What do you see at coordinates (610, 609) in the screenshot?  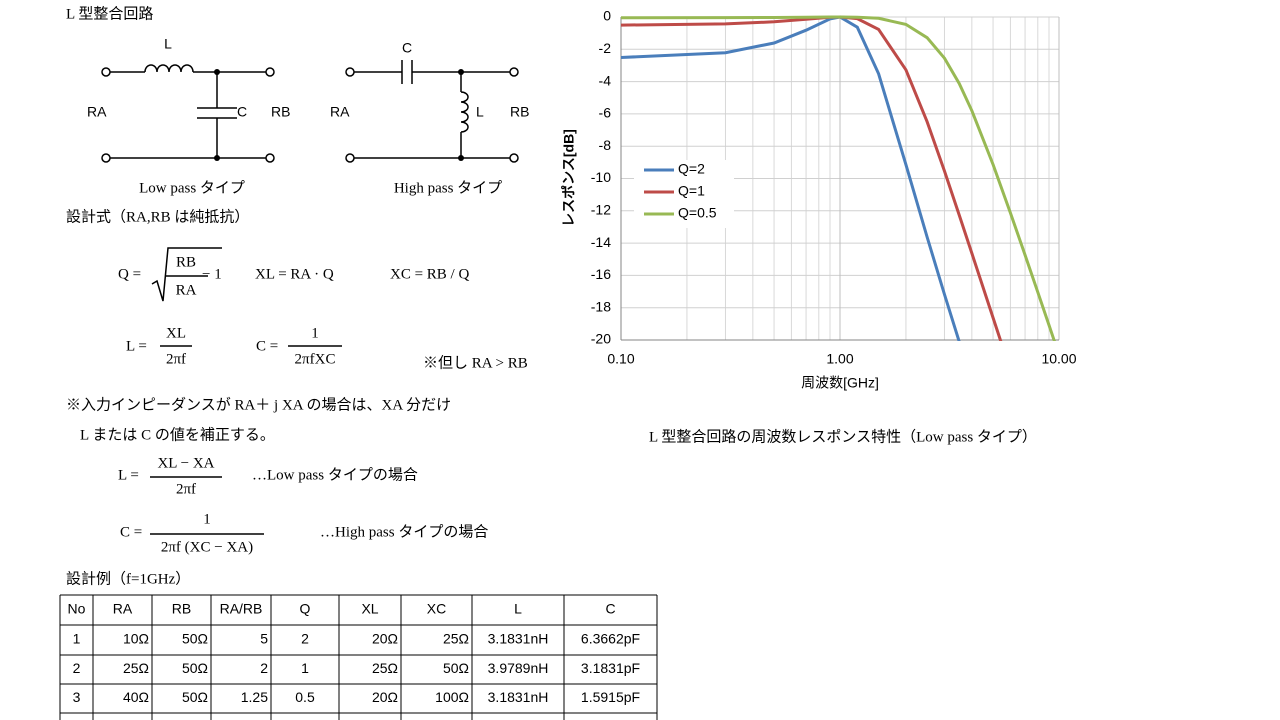 I see `header-cell: C` at bounding box center [610, 609].